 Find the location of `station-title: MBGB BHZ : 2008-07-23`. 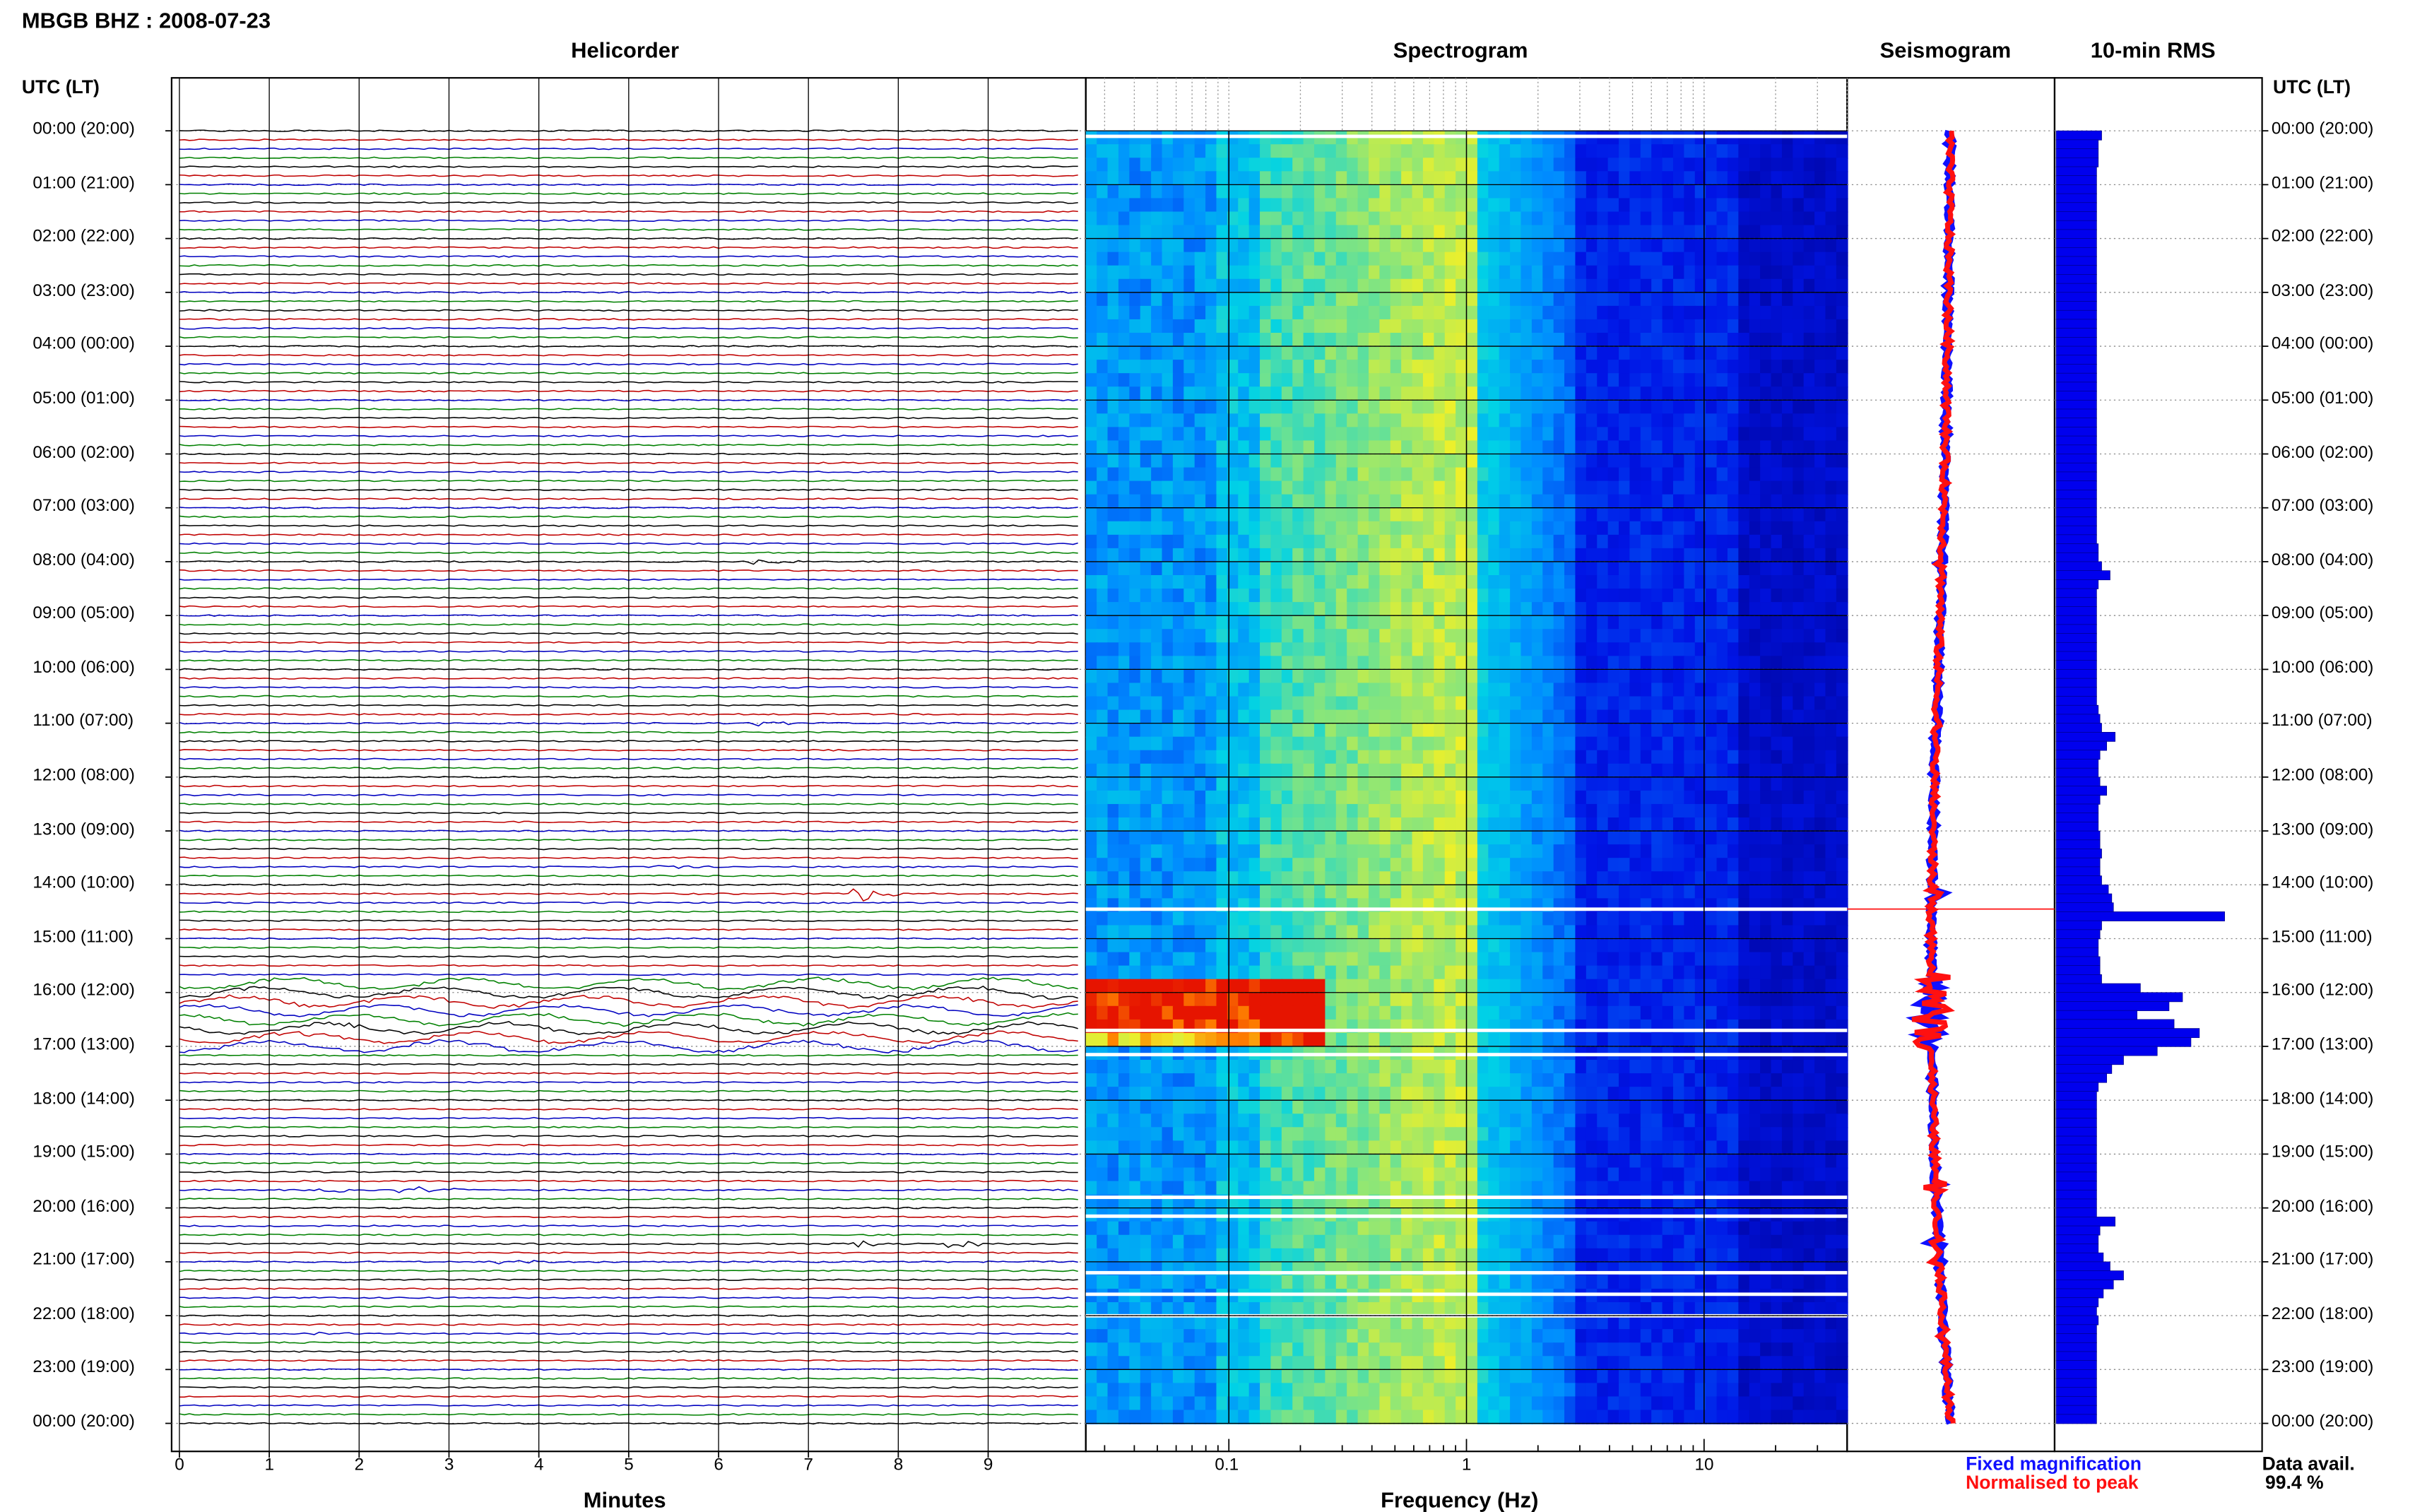

station-title: MBGB BHZ : 2008-07-23 is located at coordinates (146, 21).